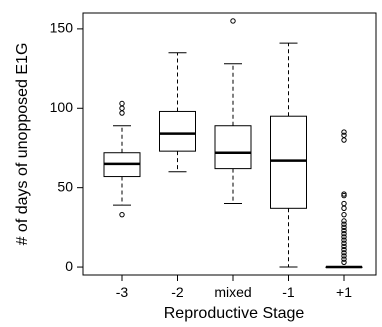  Describe the element at coordinates (22, 144) in the screenshot. I see `y-axis-title: # of days of unopposed E1G` at that location.